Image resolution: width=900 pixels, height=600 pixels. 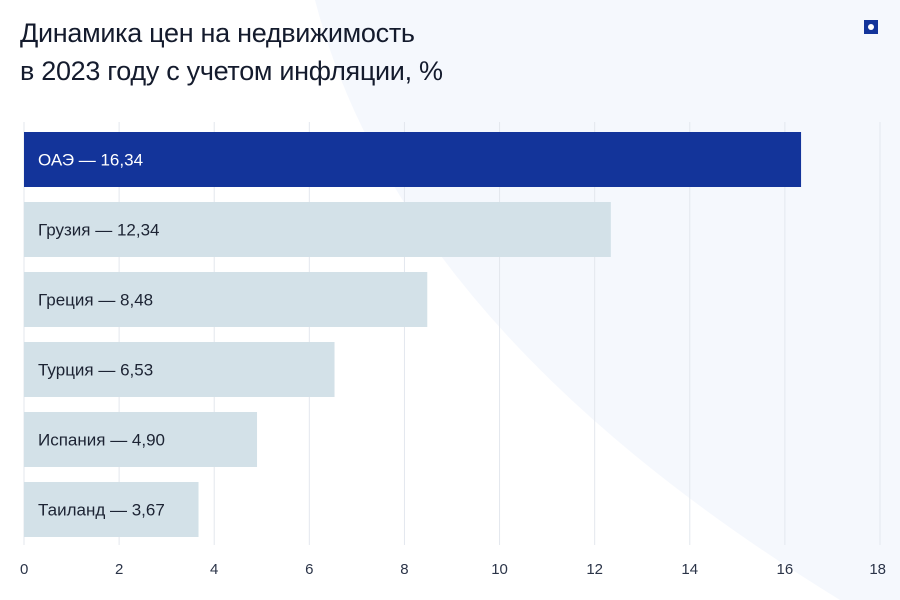 What do you see at coordinates (231, 71) in the screenshot?
I see `title-line-2: в 2023 году с учетом инфляции, %` at bounding box center [231, 71].